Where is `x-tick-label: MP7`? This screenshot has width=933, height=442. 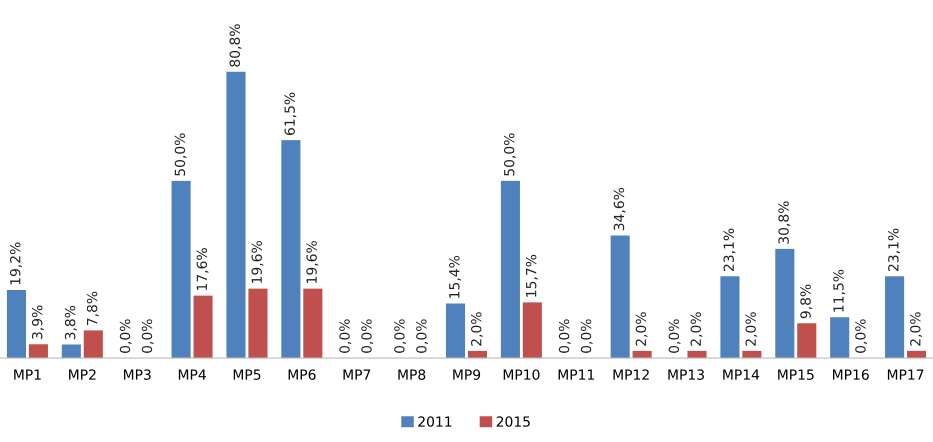
x-tick-label: MP7 is located at coordinates (357, 375).